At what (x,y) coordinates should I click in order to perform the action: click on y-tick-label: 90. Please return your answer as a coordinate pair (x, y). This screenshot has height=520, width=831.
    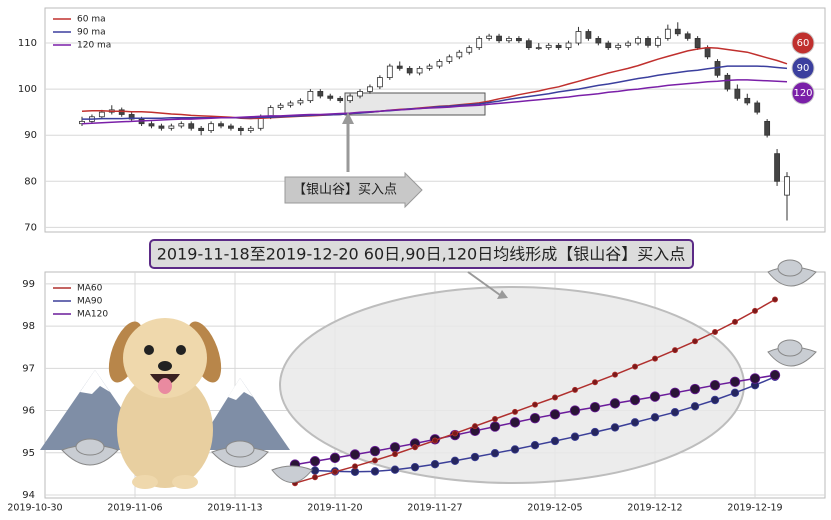
    Looking at the image, I should click on (30, 135).